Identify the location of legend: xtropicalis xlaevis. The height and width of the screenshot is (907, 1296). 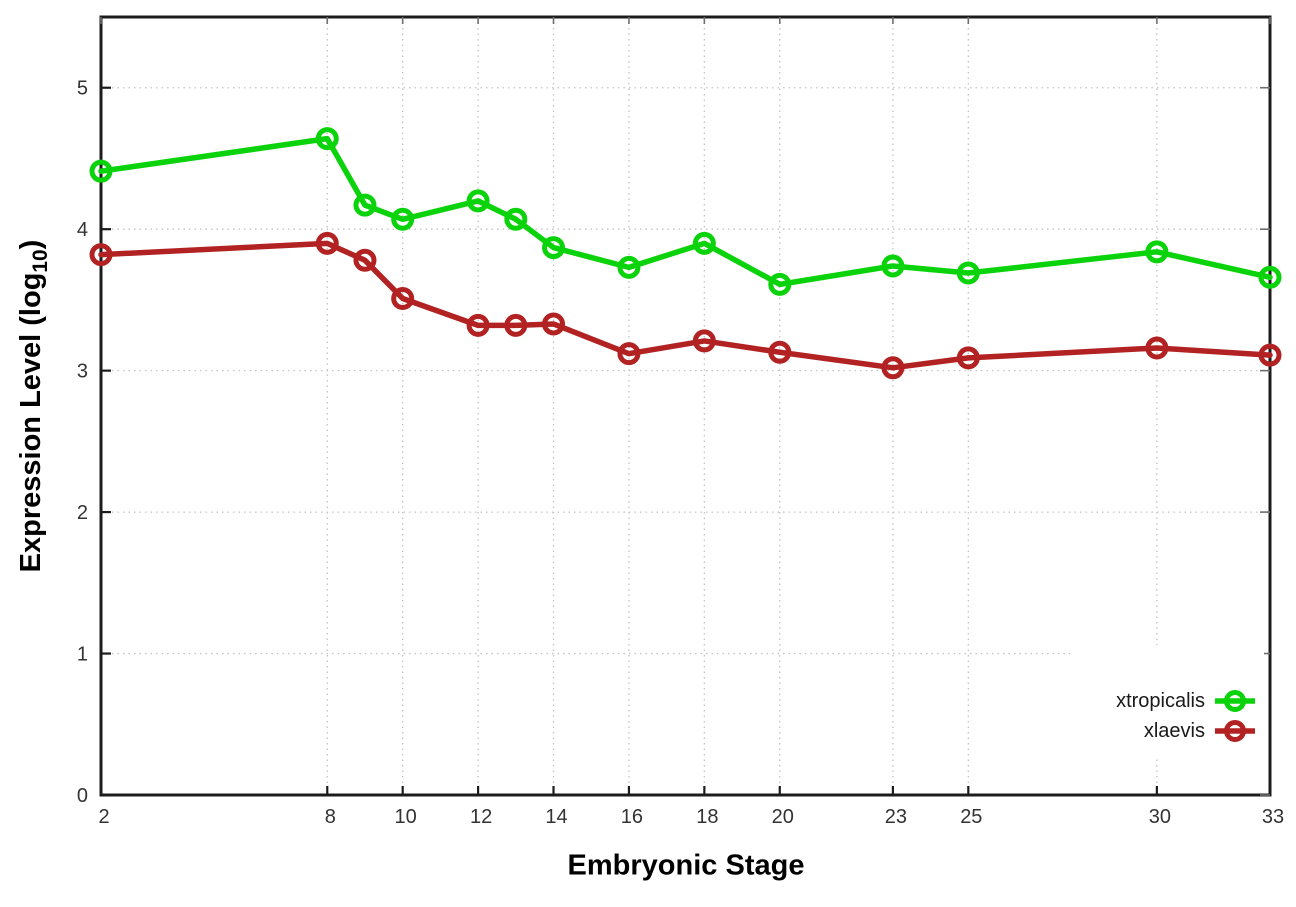
(1168, 701).